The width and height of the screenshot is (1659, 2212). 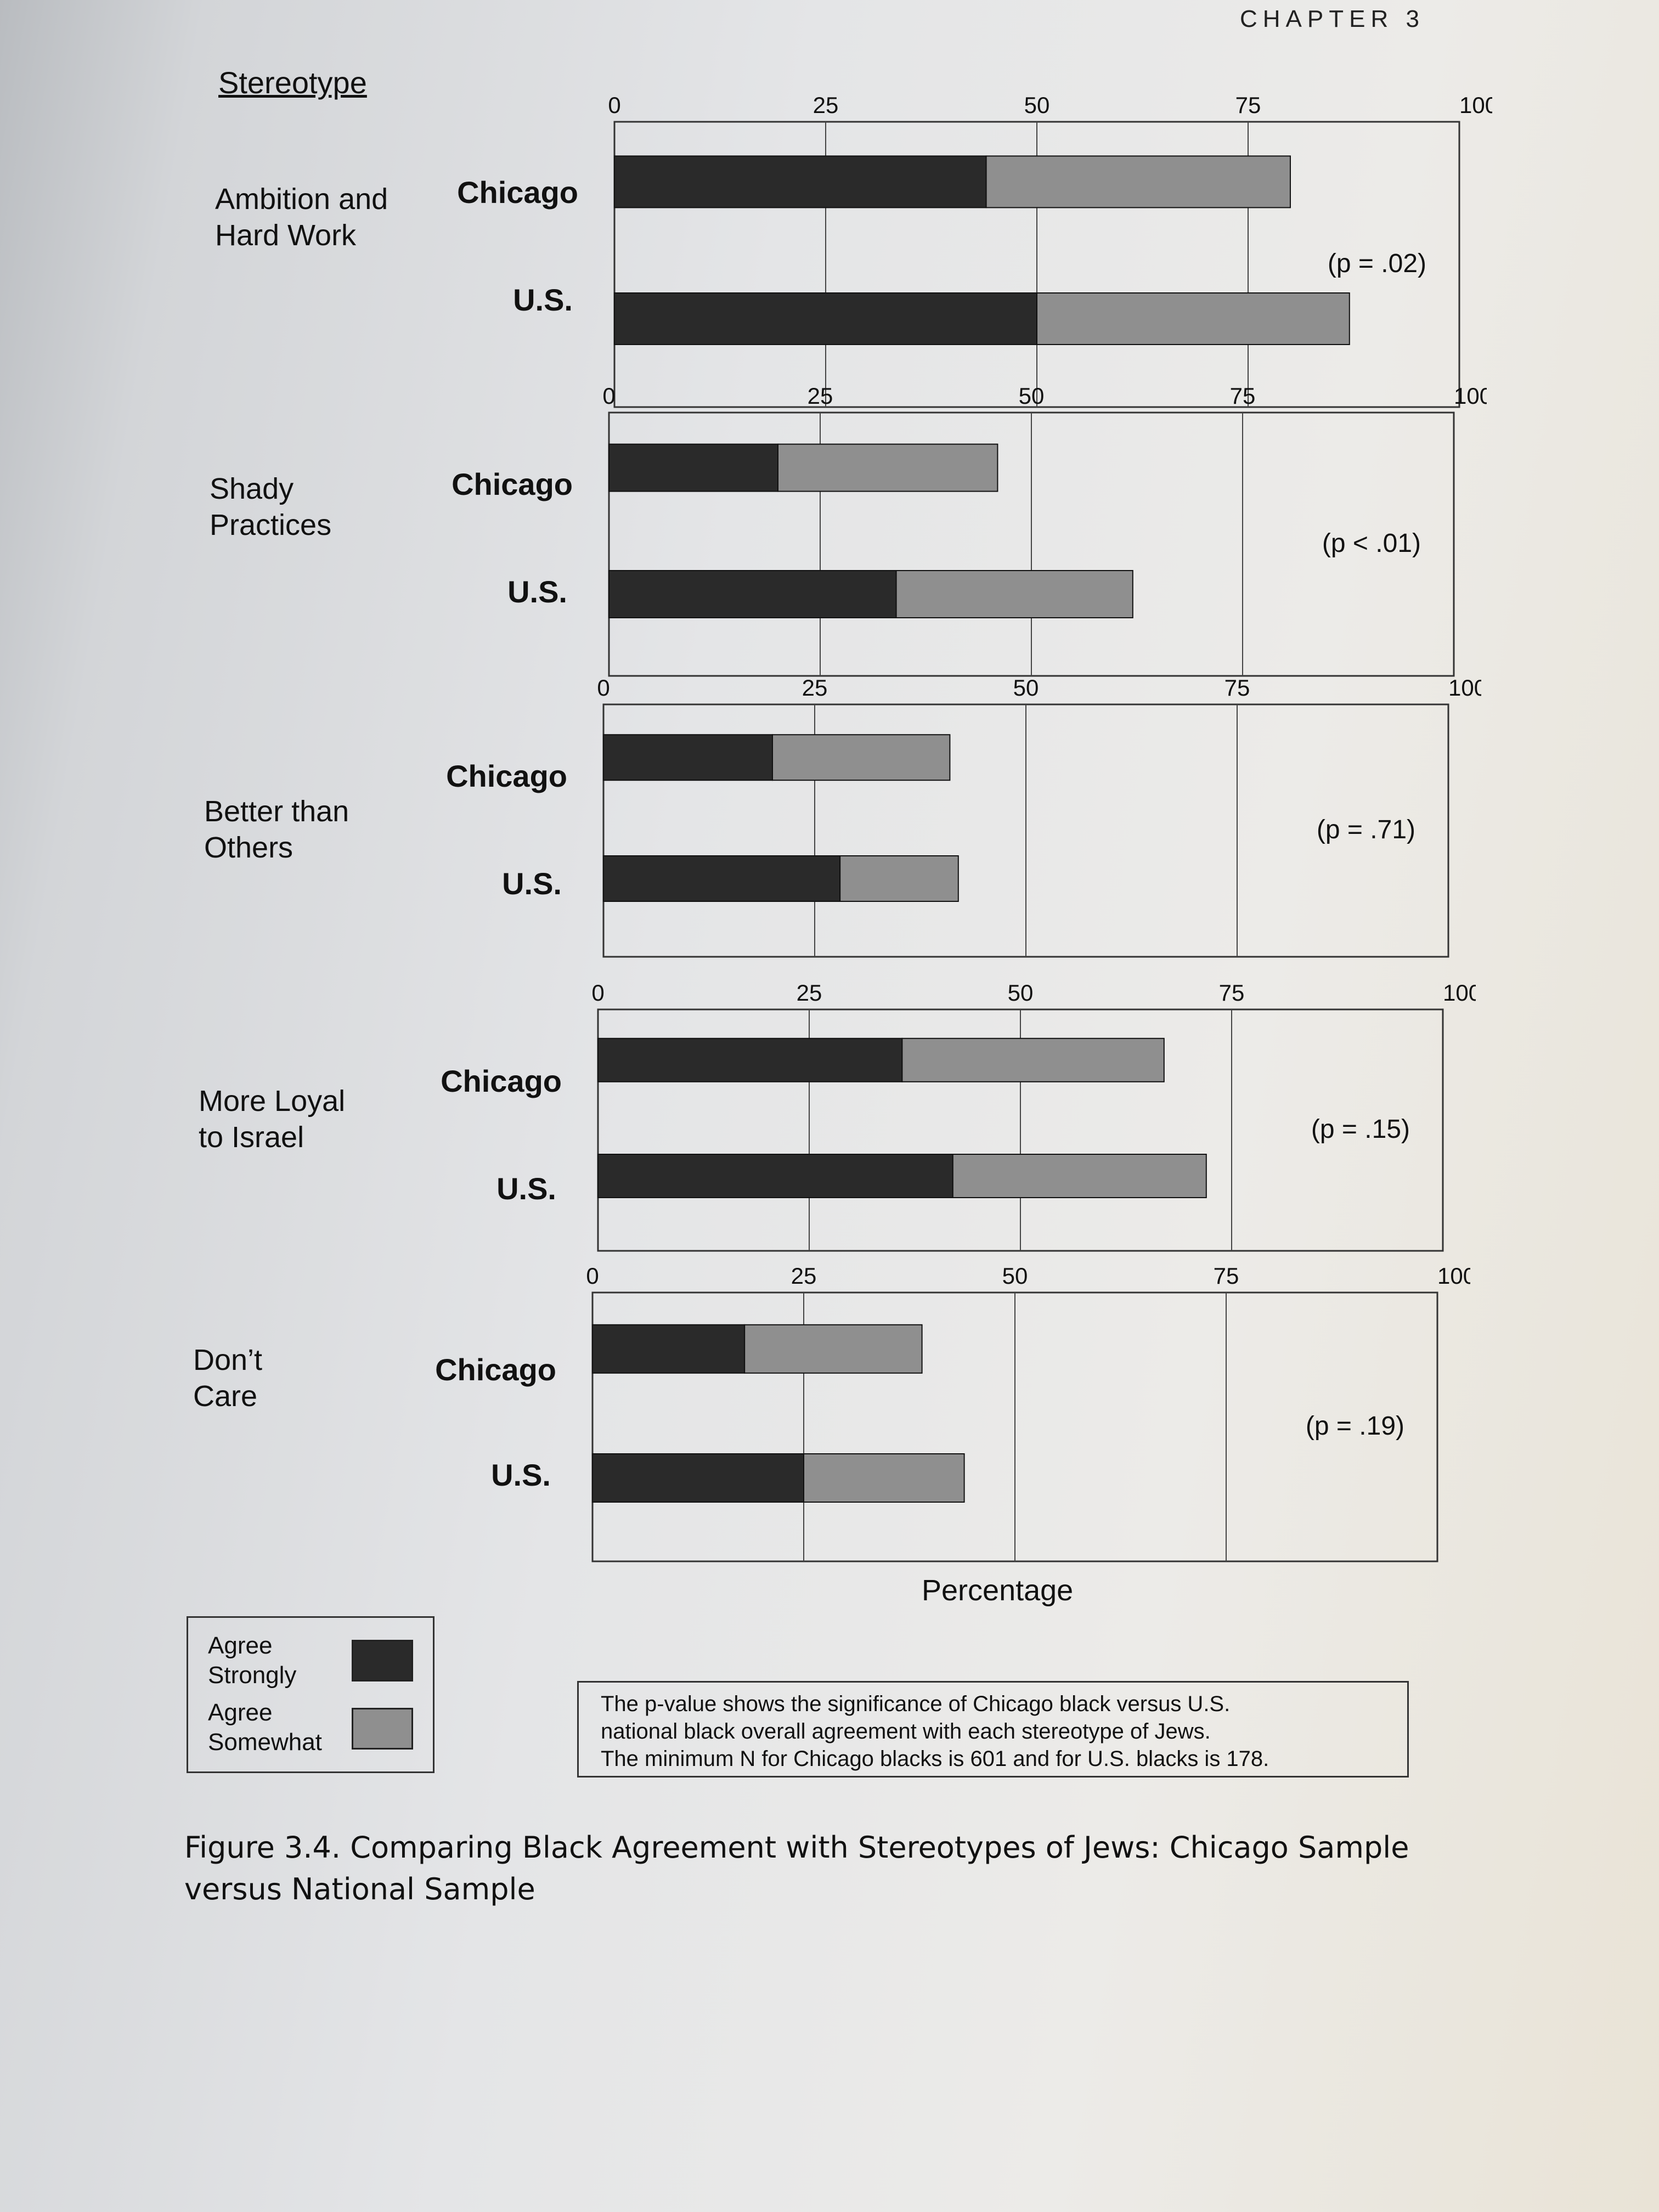 What do you see at coordinates (998, 1590) in the screenshot?
I see `x-axis-title: Percentage` at bounding box center [998, 1590].